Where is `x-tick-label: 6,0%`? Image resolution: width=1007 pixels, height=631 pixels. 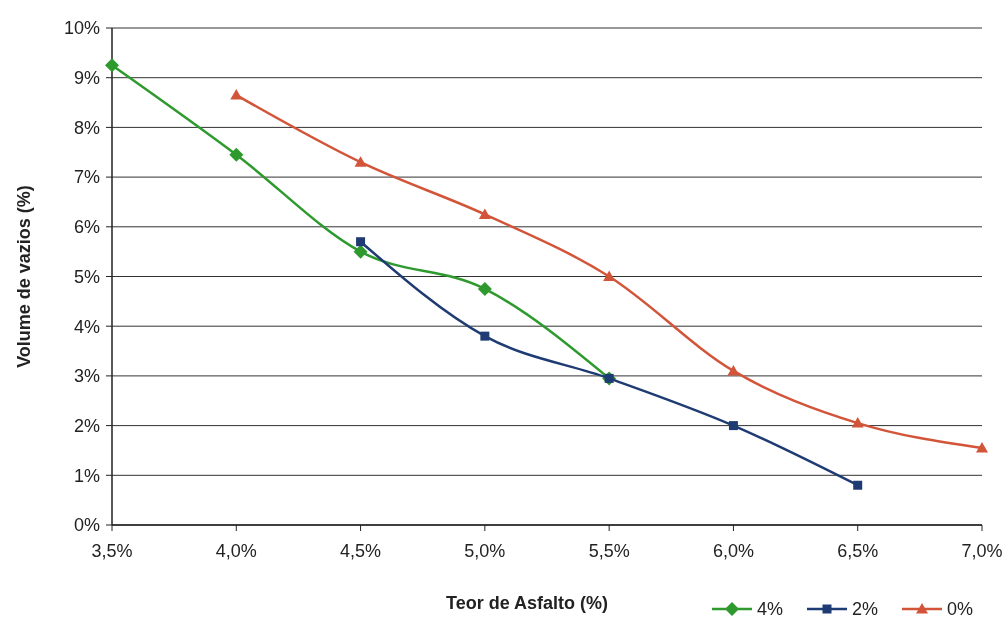 x-tick-label: 6,0% is located at coordinates (733, 551).